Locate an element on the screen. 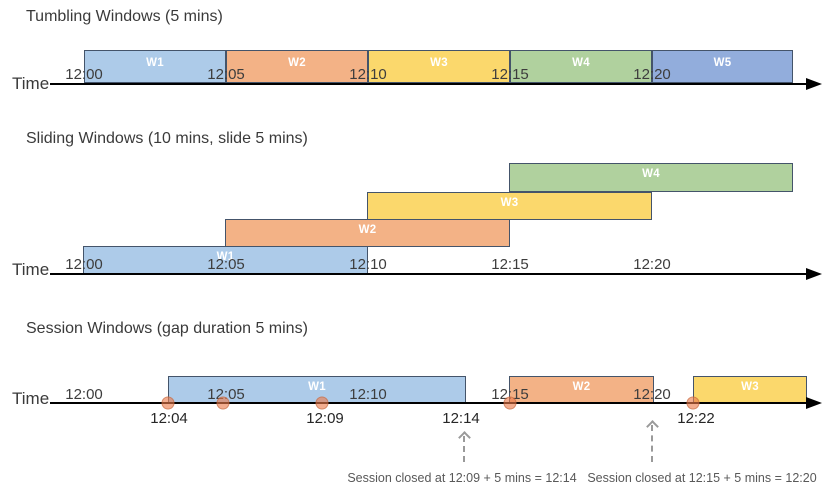 This screenshot has height=498, width=829. session-close-annotation: Session closed at 12:09 + 5 mins = 12:14 is located at coordinates (462, 478).